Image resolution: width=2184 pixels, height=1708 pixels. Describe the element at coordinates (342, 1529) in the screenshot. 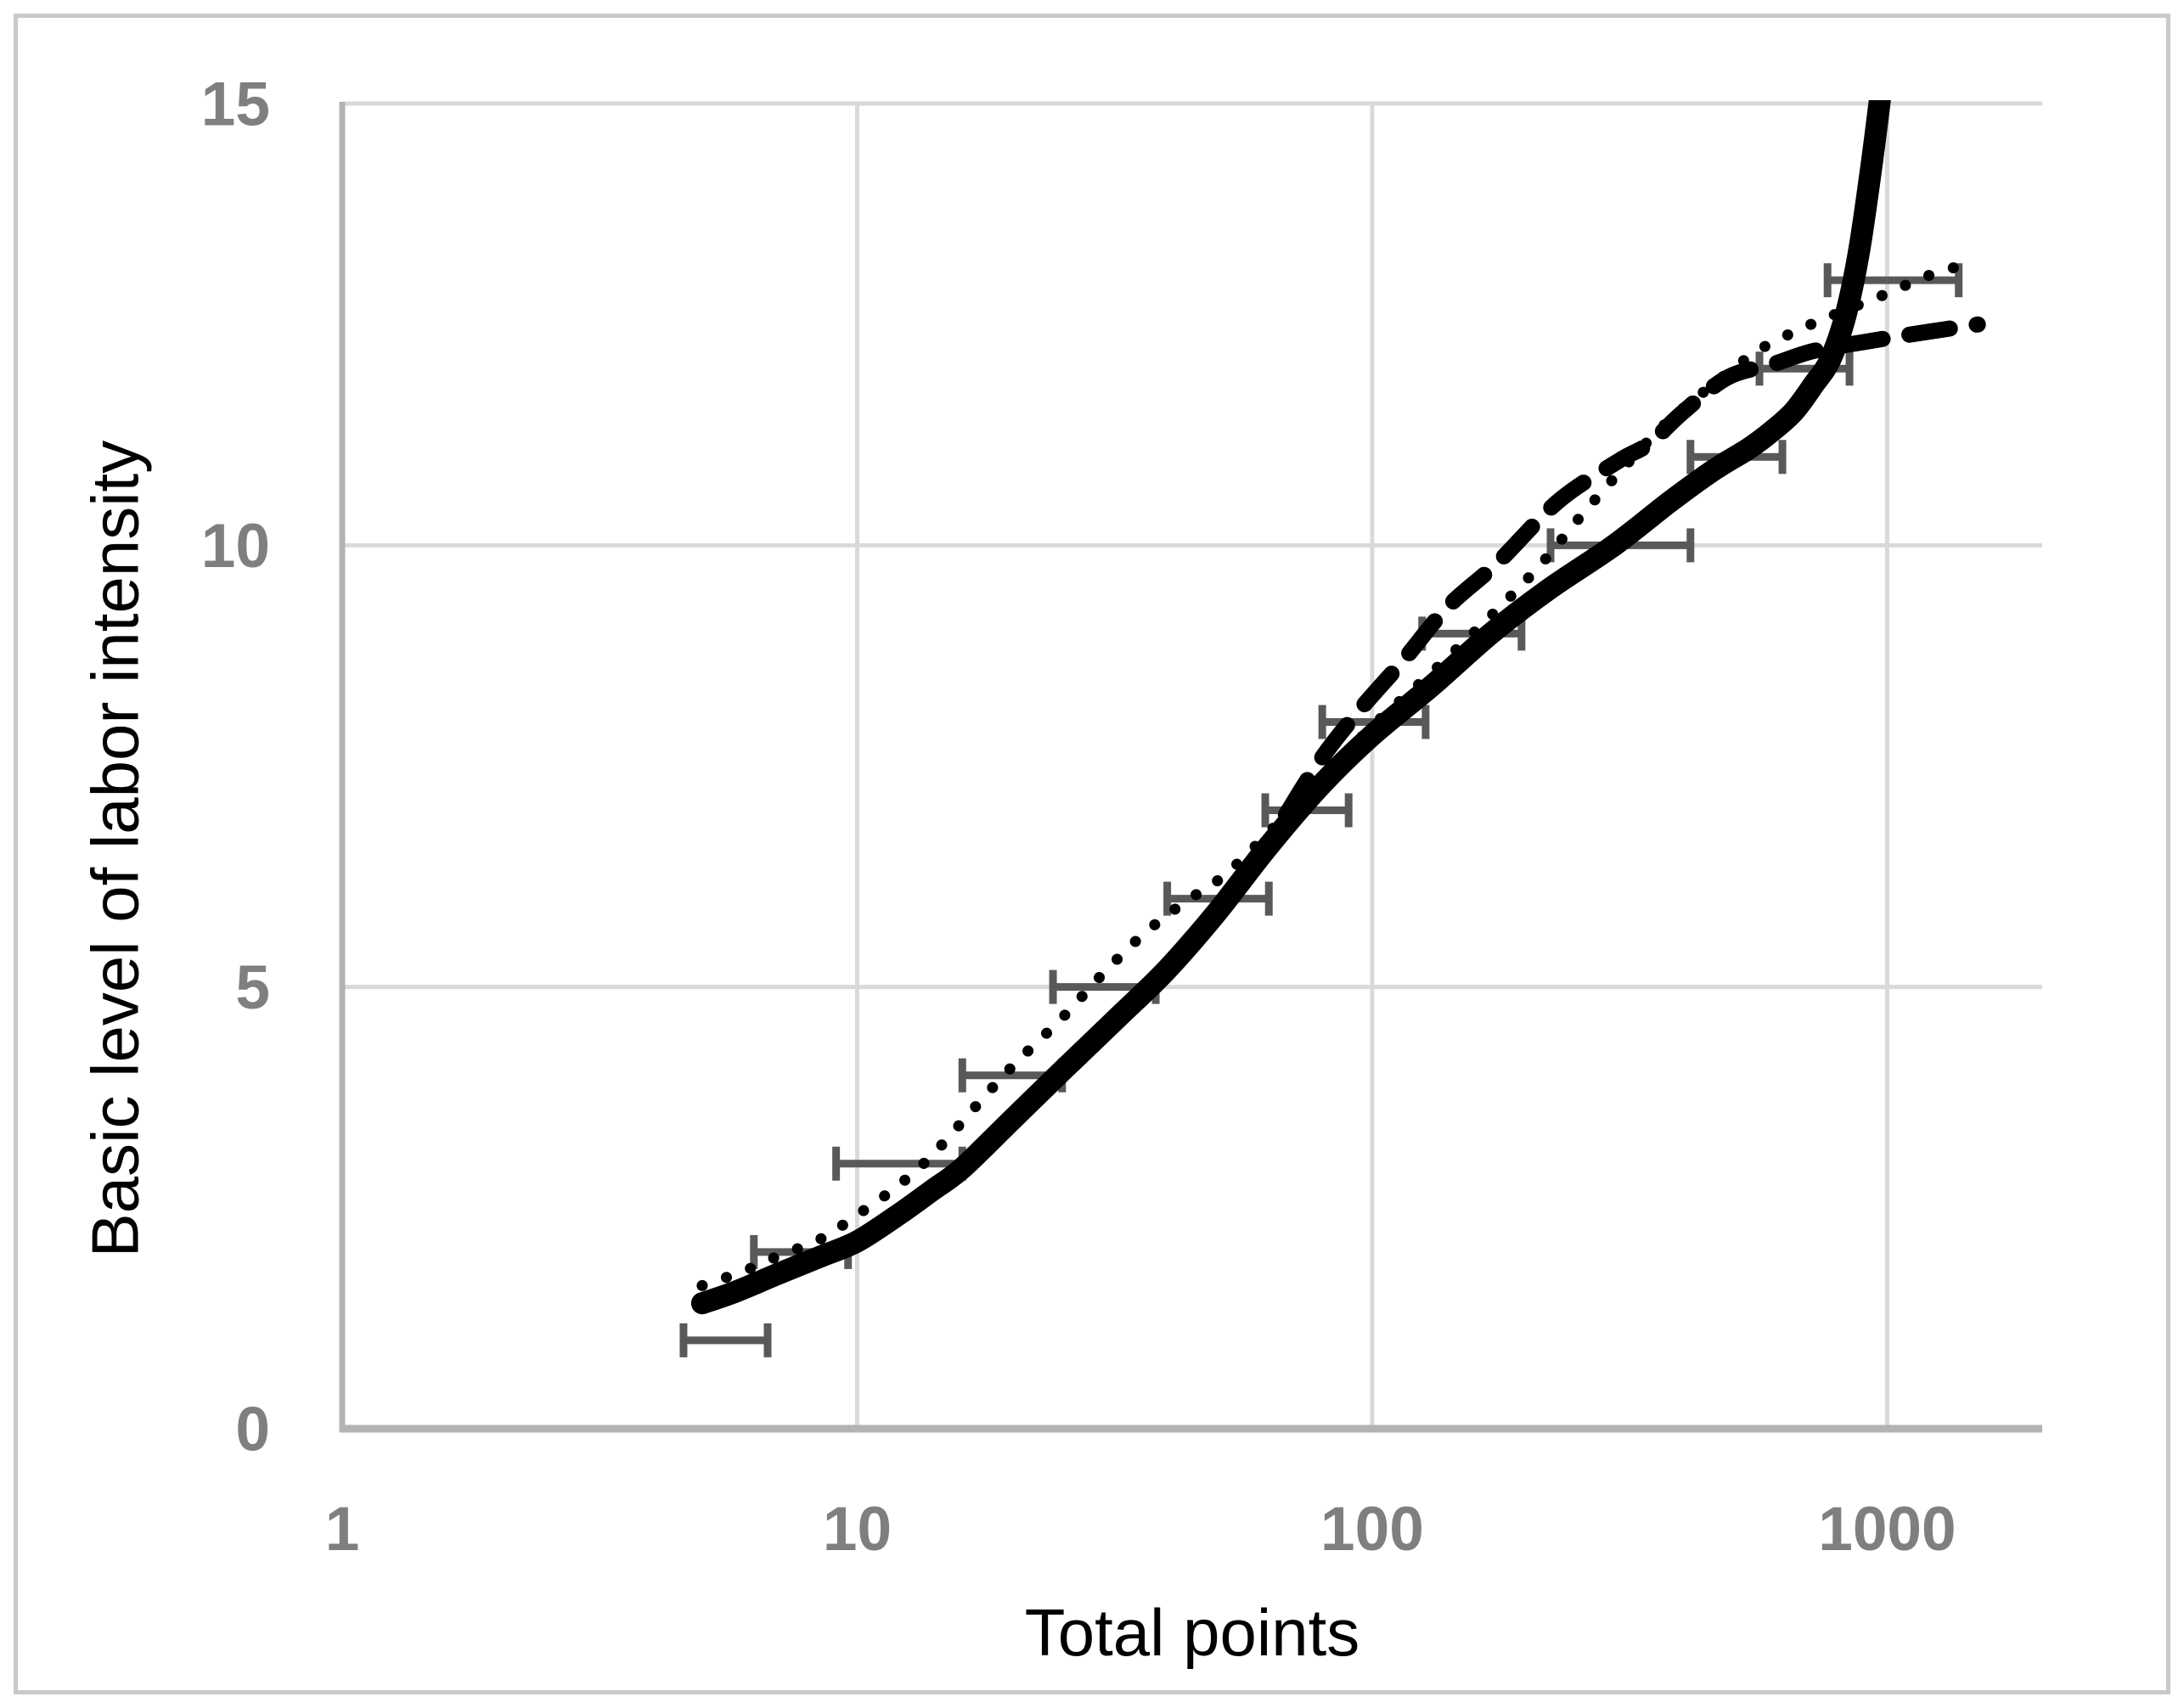

I see `x-tick-label: 1` at that location.